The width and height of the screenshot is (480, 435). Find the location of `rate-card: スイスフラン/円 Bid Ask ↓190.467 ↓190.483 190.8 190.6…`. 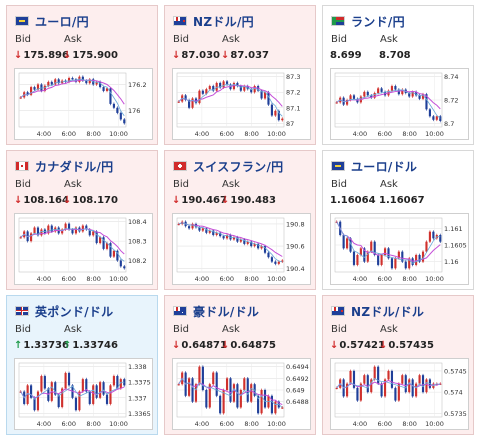

rate-card: スイスフラン/円 Bid Ask ↓190.467 ↓190.483 190.8 190.6… is located at coordinates (240, 220).